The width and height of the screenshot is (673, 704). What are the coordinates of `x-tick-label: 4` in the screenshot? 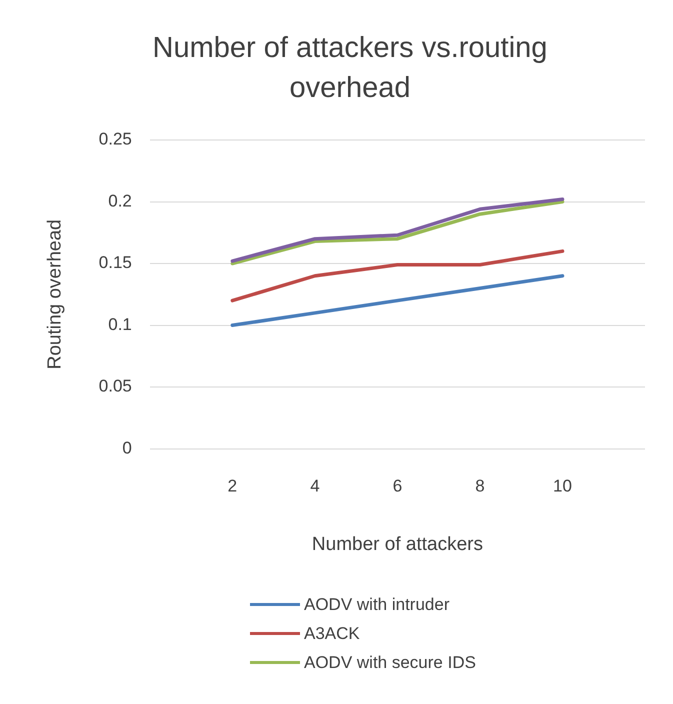 It's located at (315, 486).